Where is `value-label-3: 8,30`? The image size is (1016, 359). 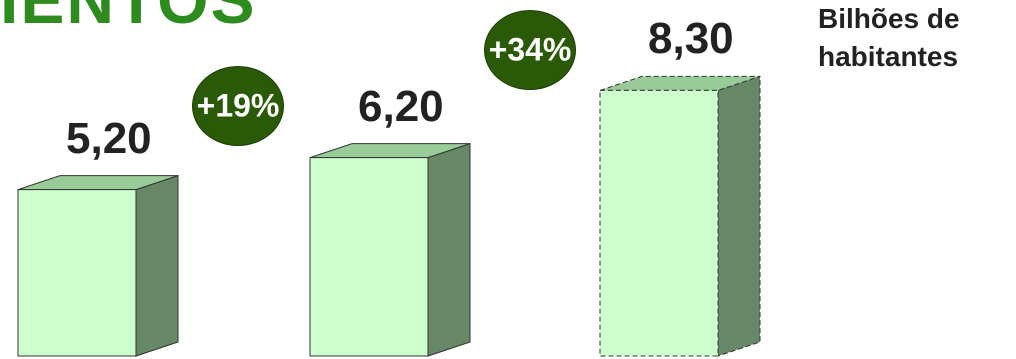
value-label-3: 8,30 is located at coordinates (691, 39).